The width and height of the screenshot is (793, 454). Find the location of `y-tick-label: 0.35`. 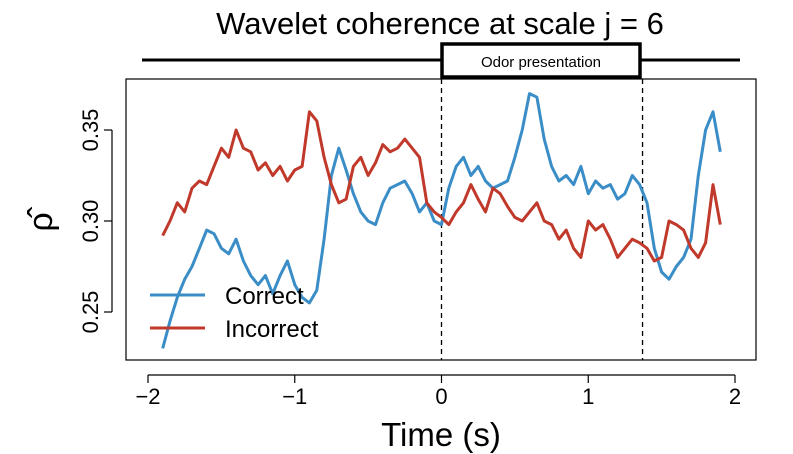

y-tick-label: 0.35 is located at coordinates (90, 130).